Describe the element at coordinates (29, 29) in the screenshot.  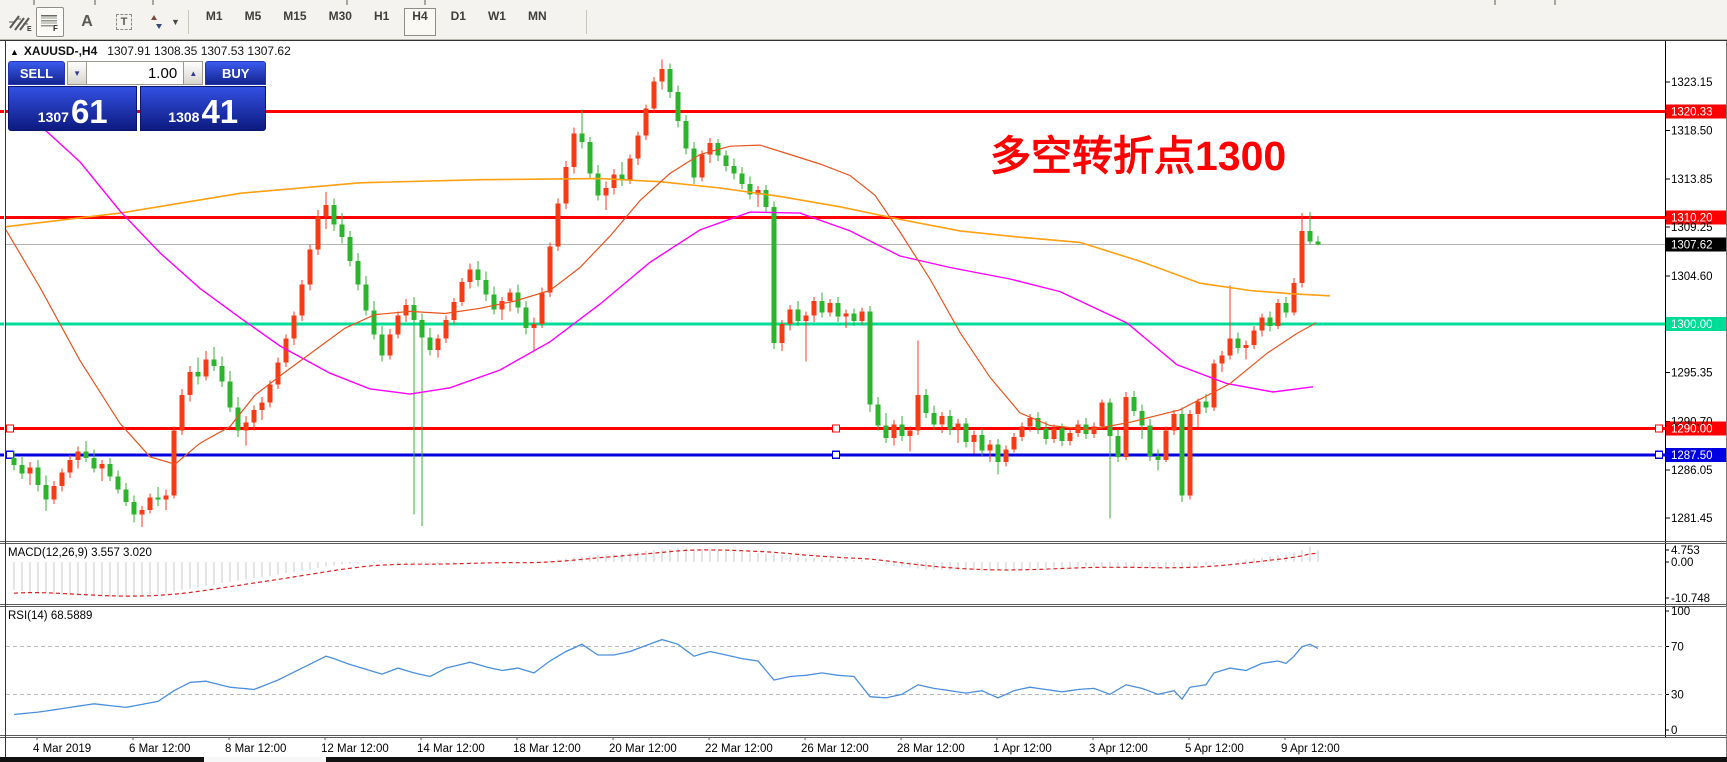
I see `svg-text: E` at that location.